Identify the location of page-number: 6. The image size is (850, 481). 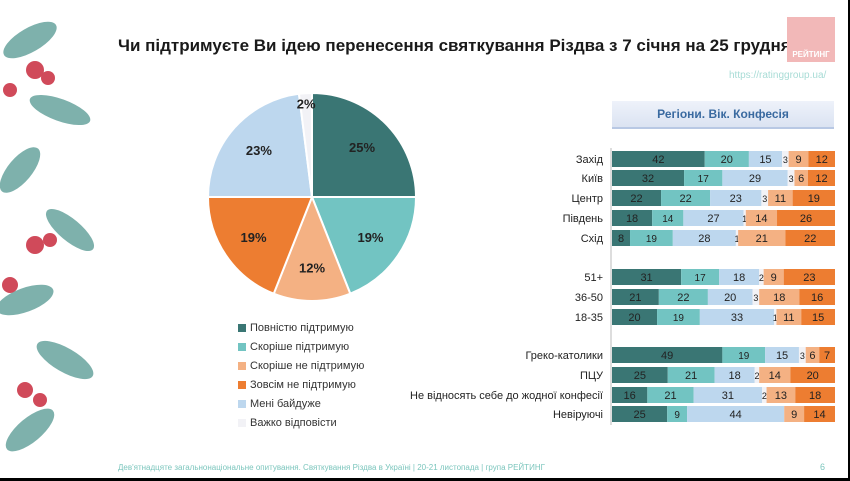
(823, 467).